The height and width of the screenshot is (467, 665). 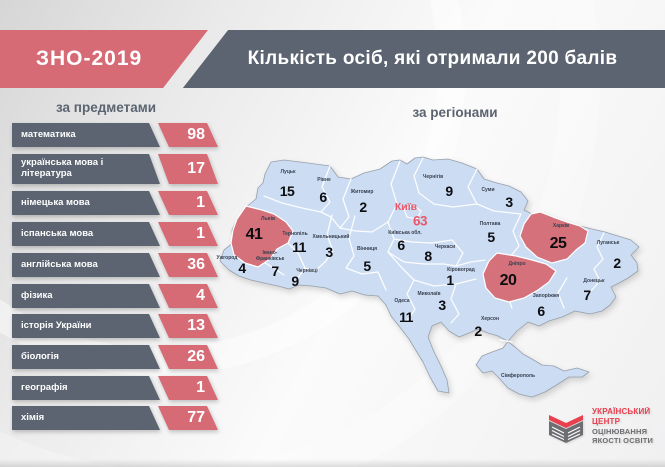 What do you see at coordinates (445, 247) in the screenshot?
I see `region-cherkasy-label: Черкаси` at bounding box center [445, 247].